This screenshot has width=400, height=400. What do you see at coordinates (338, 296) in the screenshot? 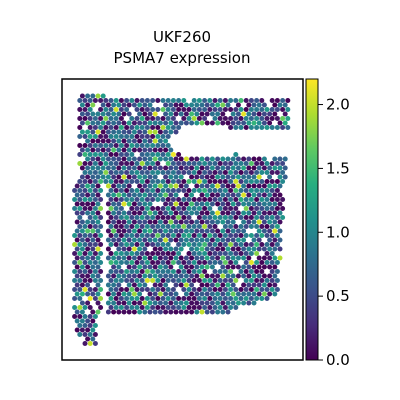
I see `colorbar-tick-label: 0.5` at bounding box center [338, 296].